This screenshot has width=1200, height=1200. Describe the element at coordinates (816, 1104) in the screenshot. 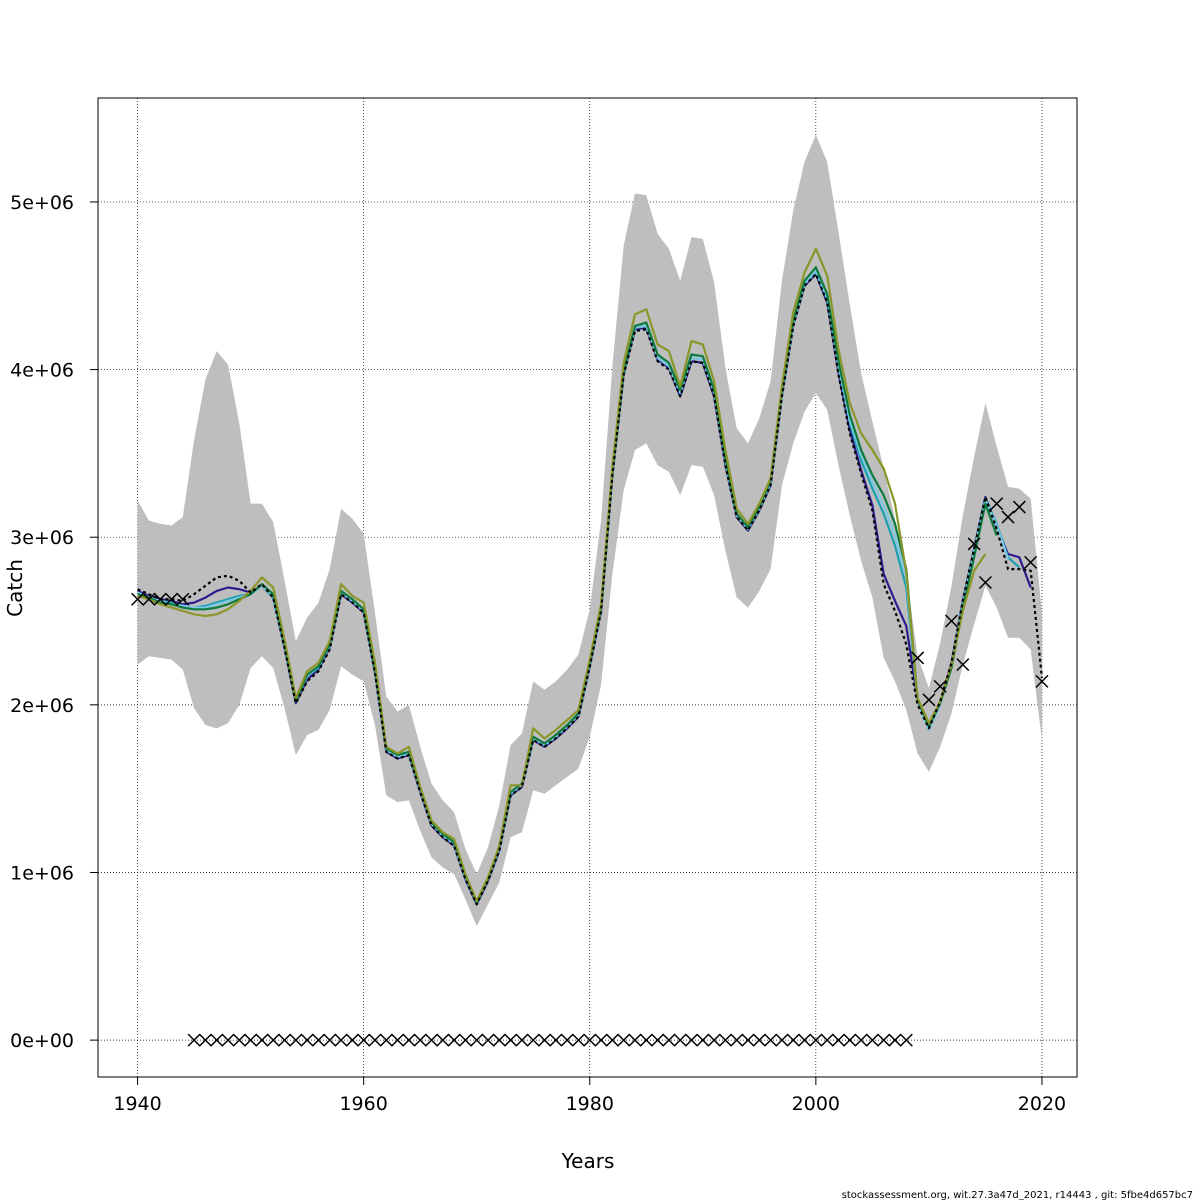

I see `x-tick-label: 2000` at that location.